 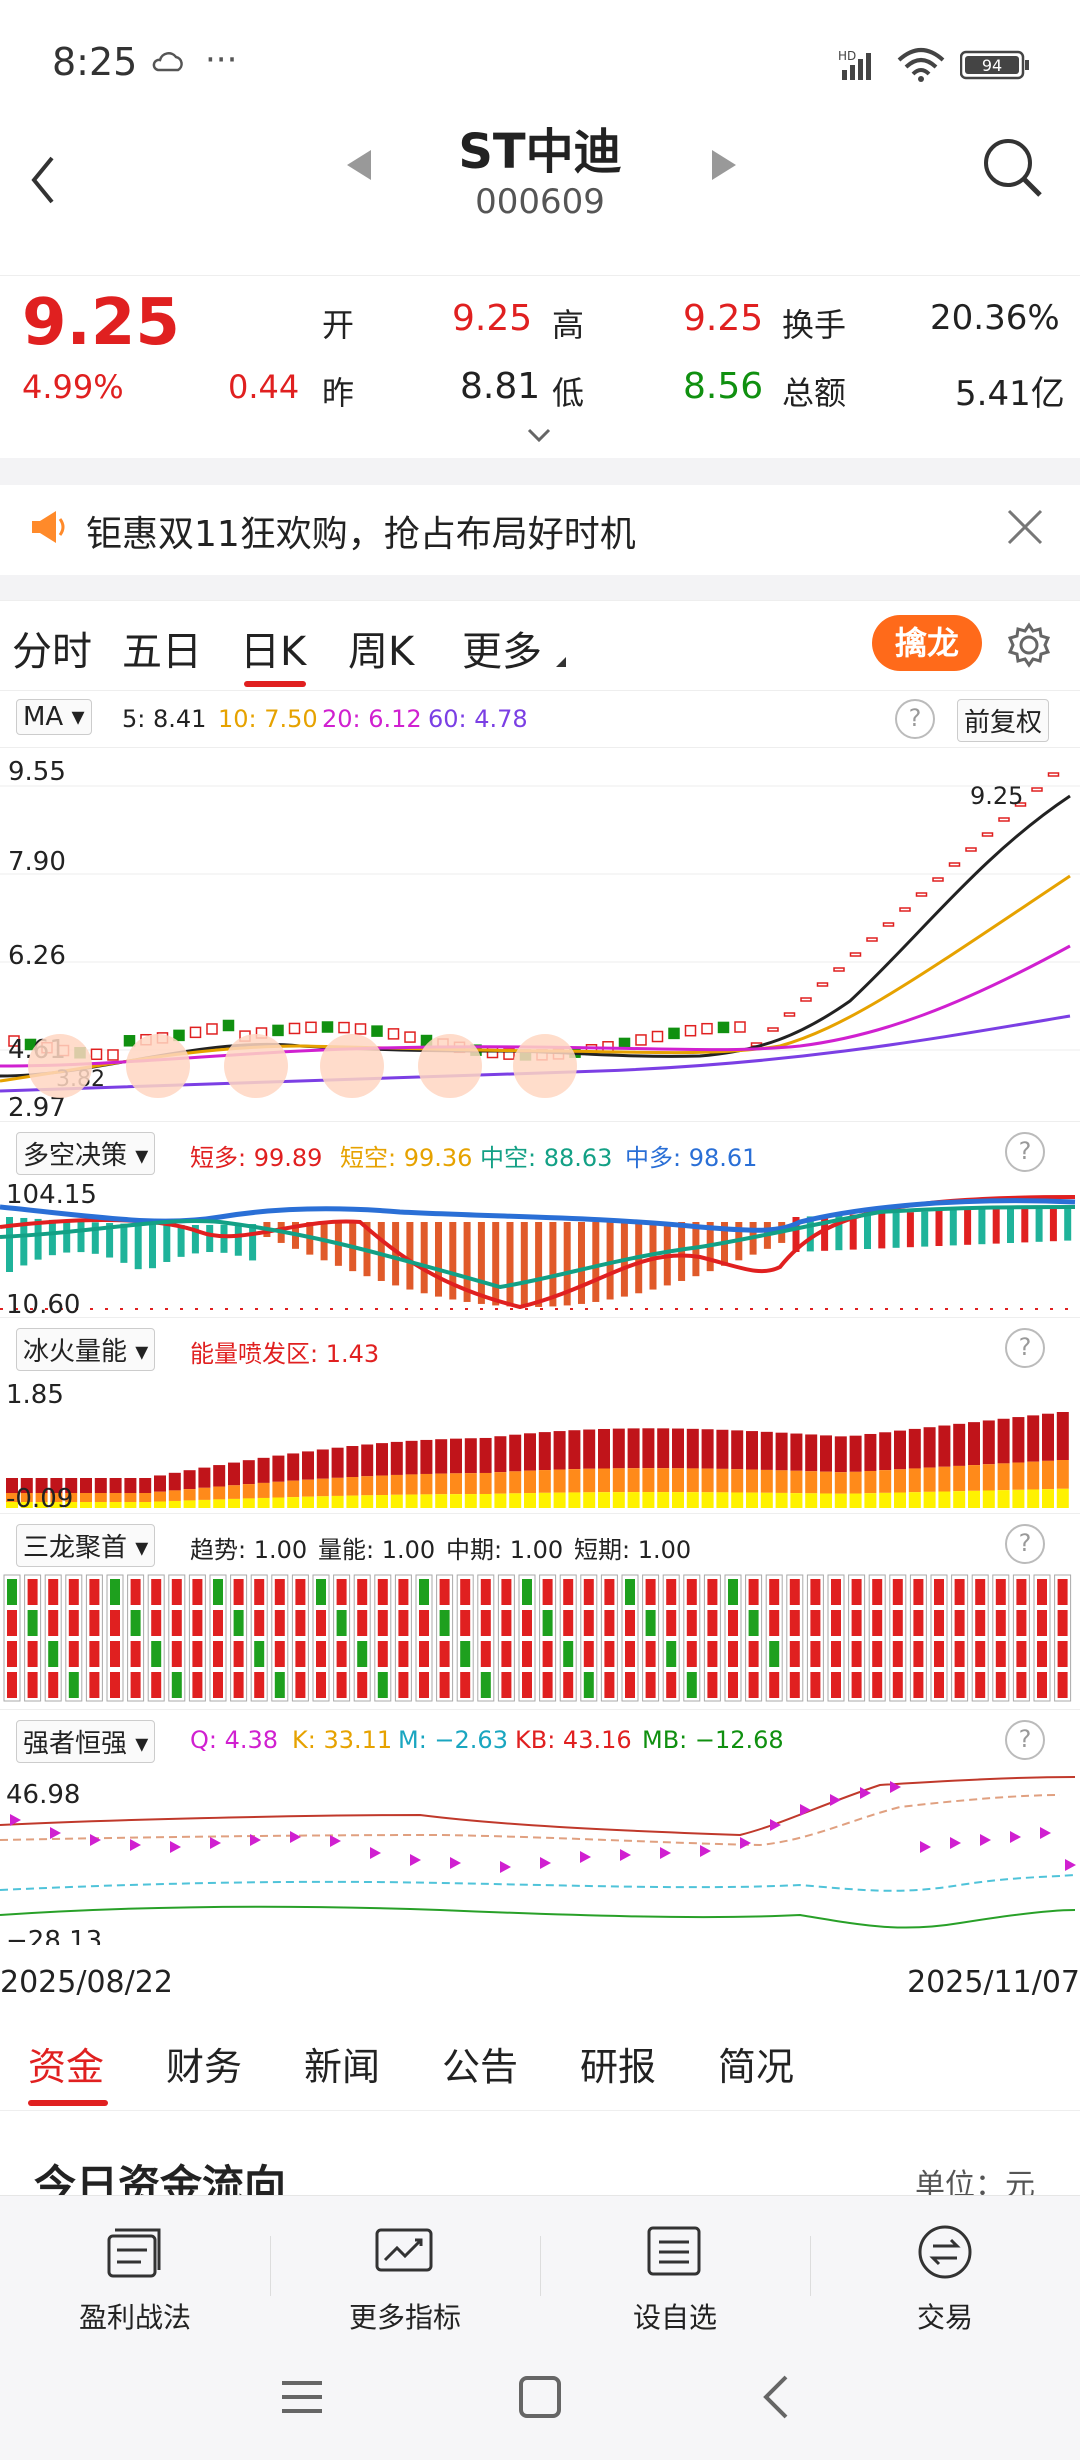 What do you see at coordinates (43, 182) in the screenshot?
I see `back-button` at bounding box center [43, 182].